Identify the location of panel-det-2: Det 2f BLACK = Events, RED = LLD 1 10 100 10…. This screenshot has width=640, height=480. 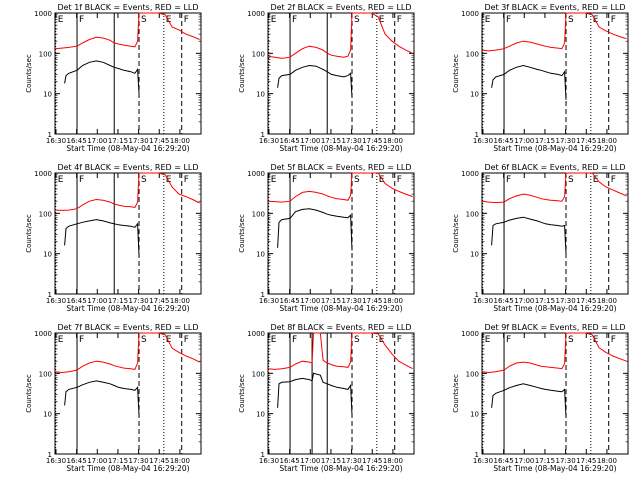
(326, 78).